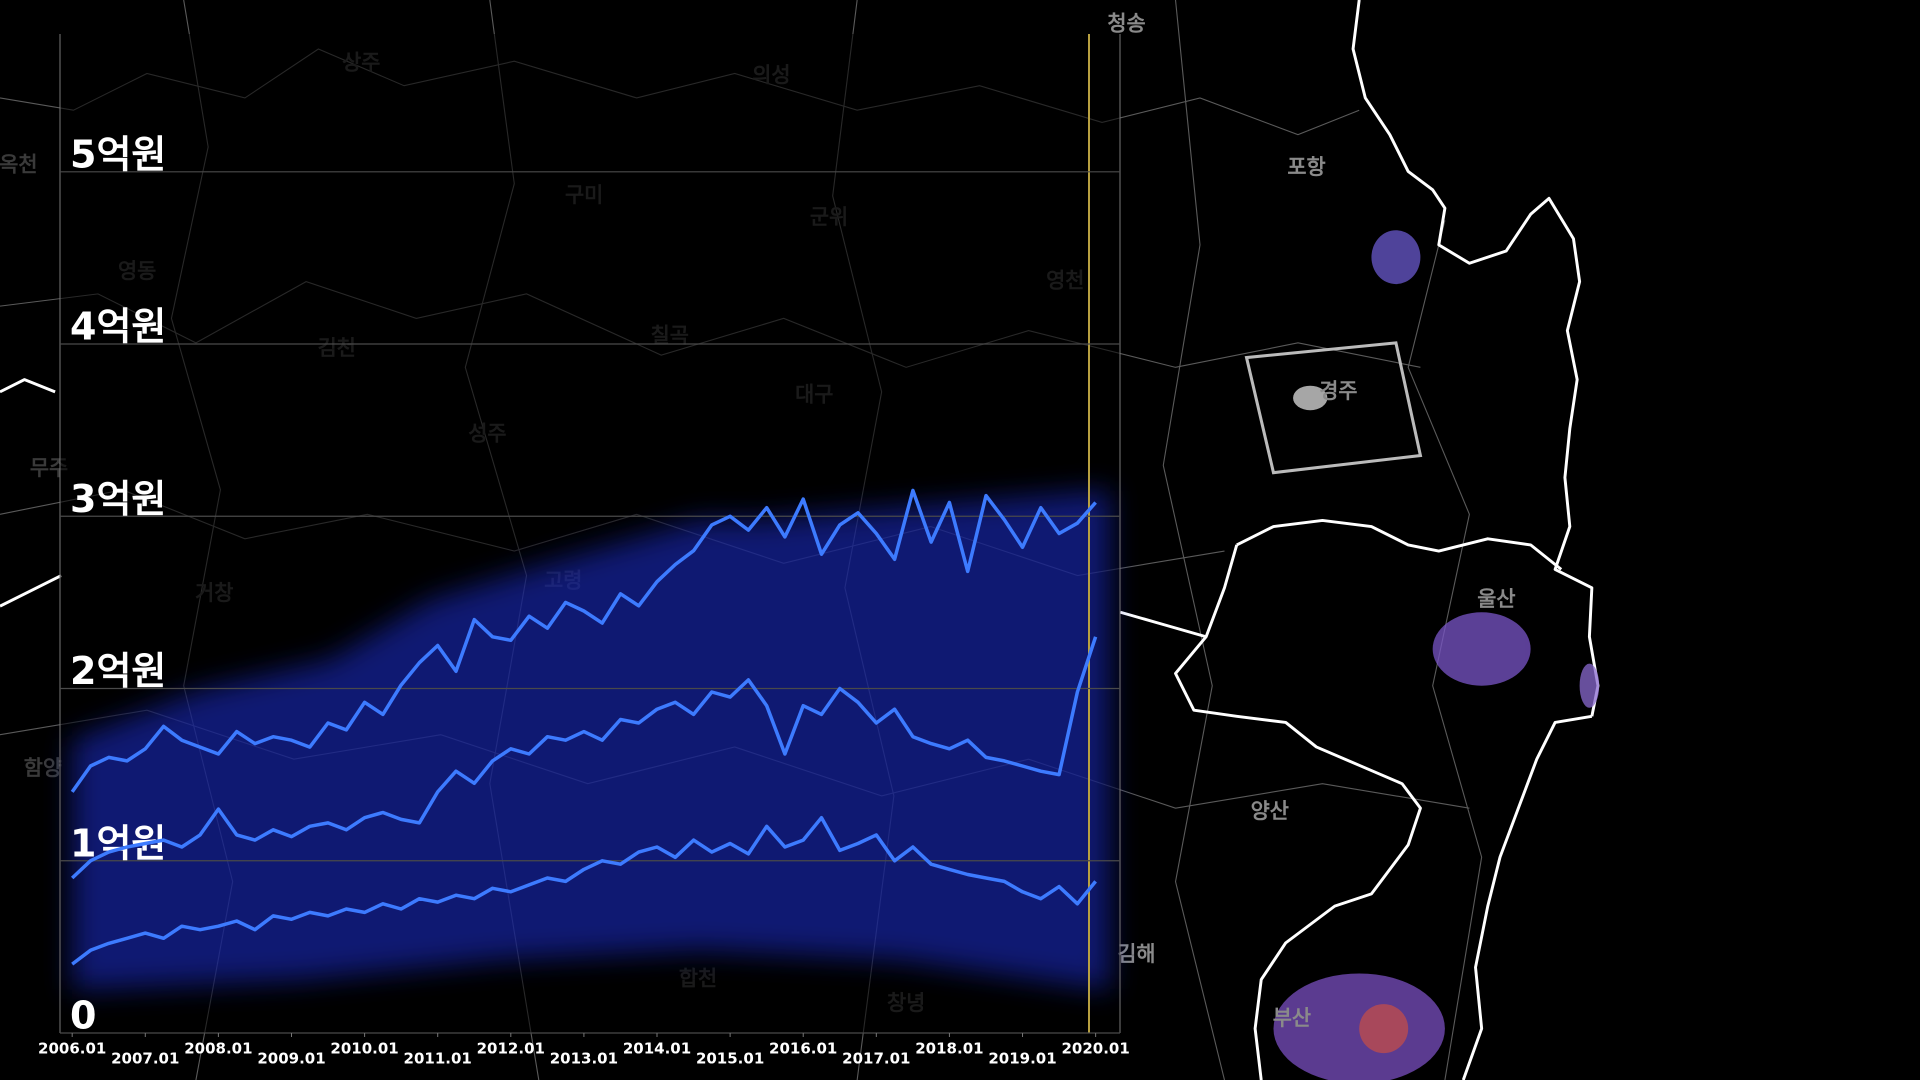  I want to click on selection-box, so click(1333, 408).